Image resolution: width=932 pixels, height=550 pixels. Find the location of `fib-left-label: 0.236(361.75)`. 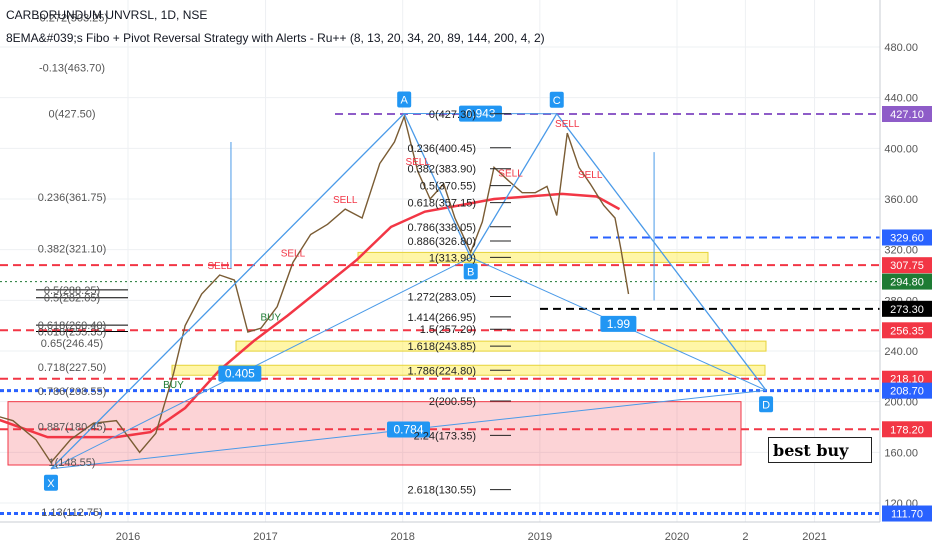

fib-left-label: 0.236(361.75) is located at coordinates (72, 198).